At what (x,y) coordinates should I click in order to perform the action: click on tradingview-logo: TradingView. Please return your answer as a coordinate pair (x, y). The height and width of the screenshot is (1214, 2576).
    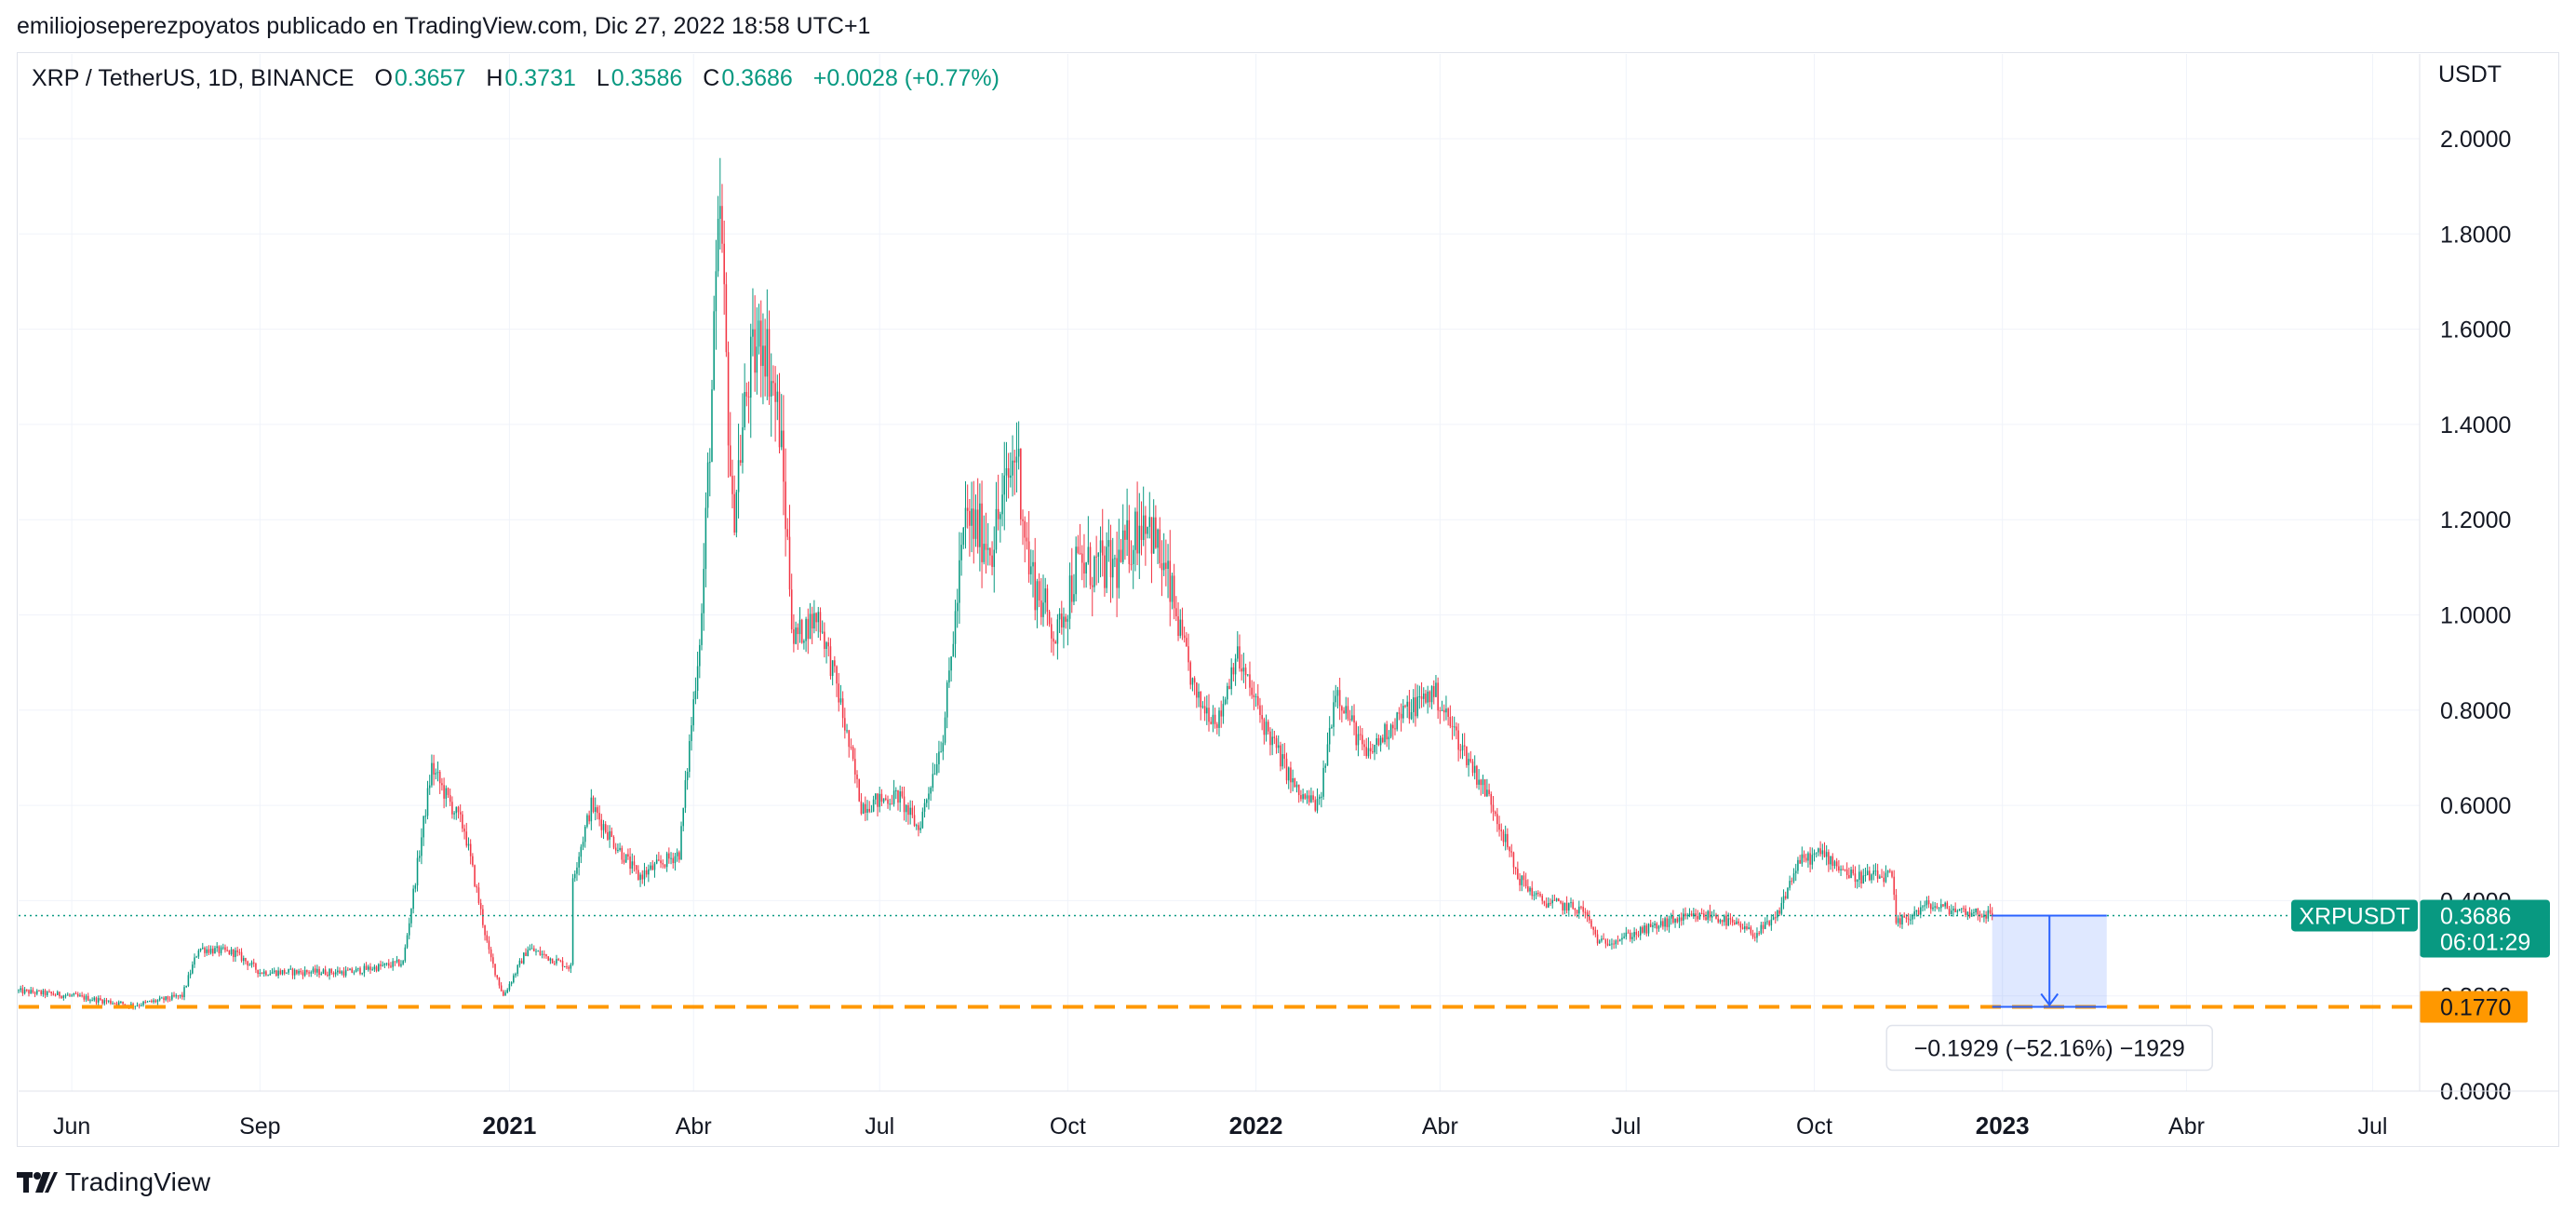
    Looking at the image, I should click on (113, 1182).